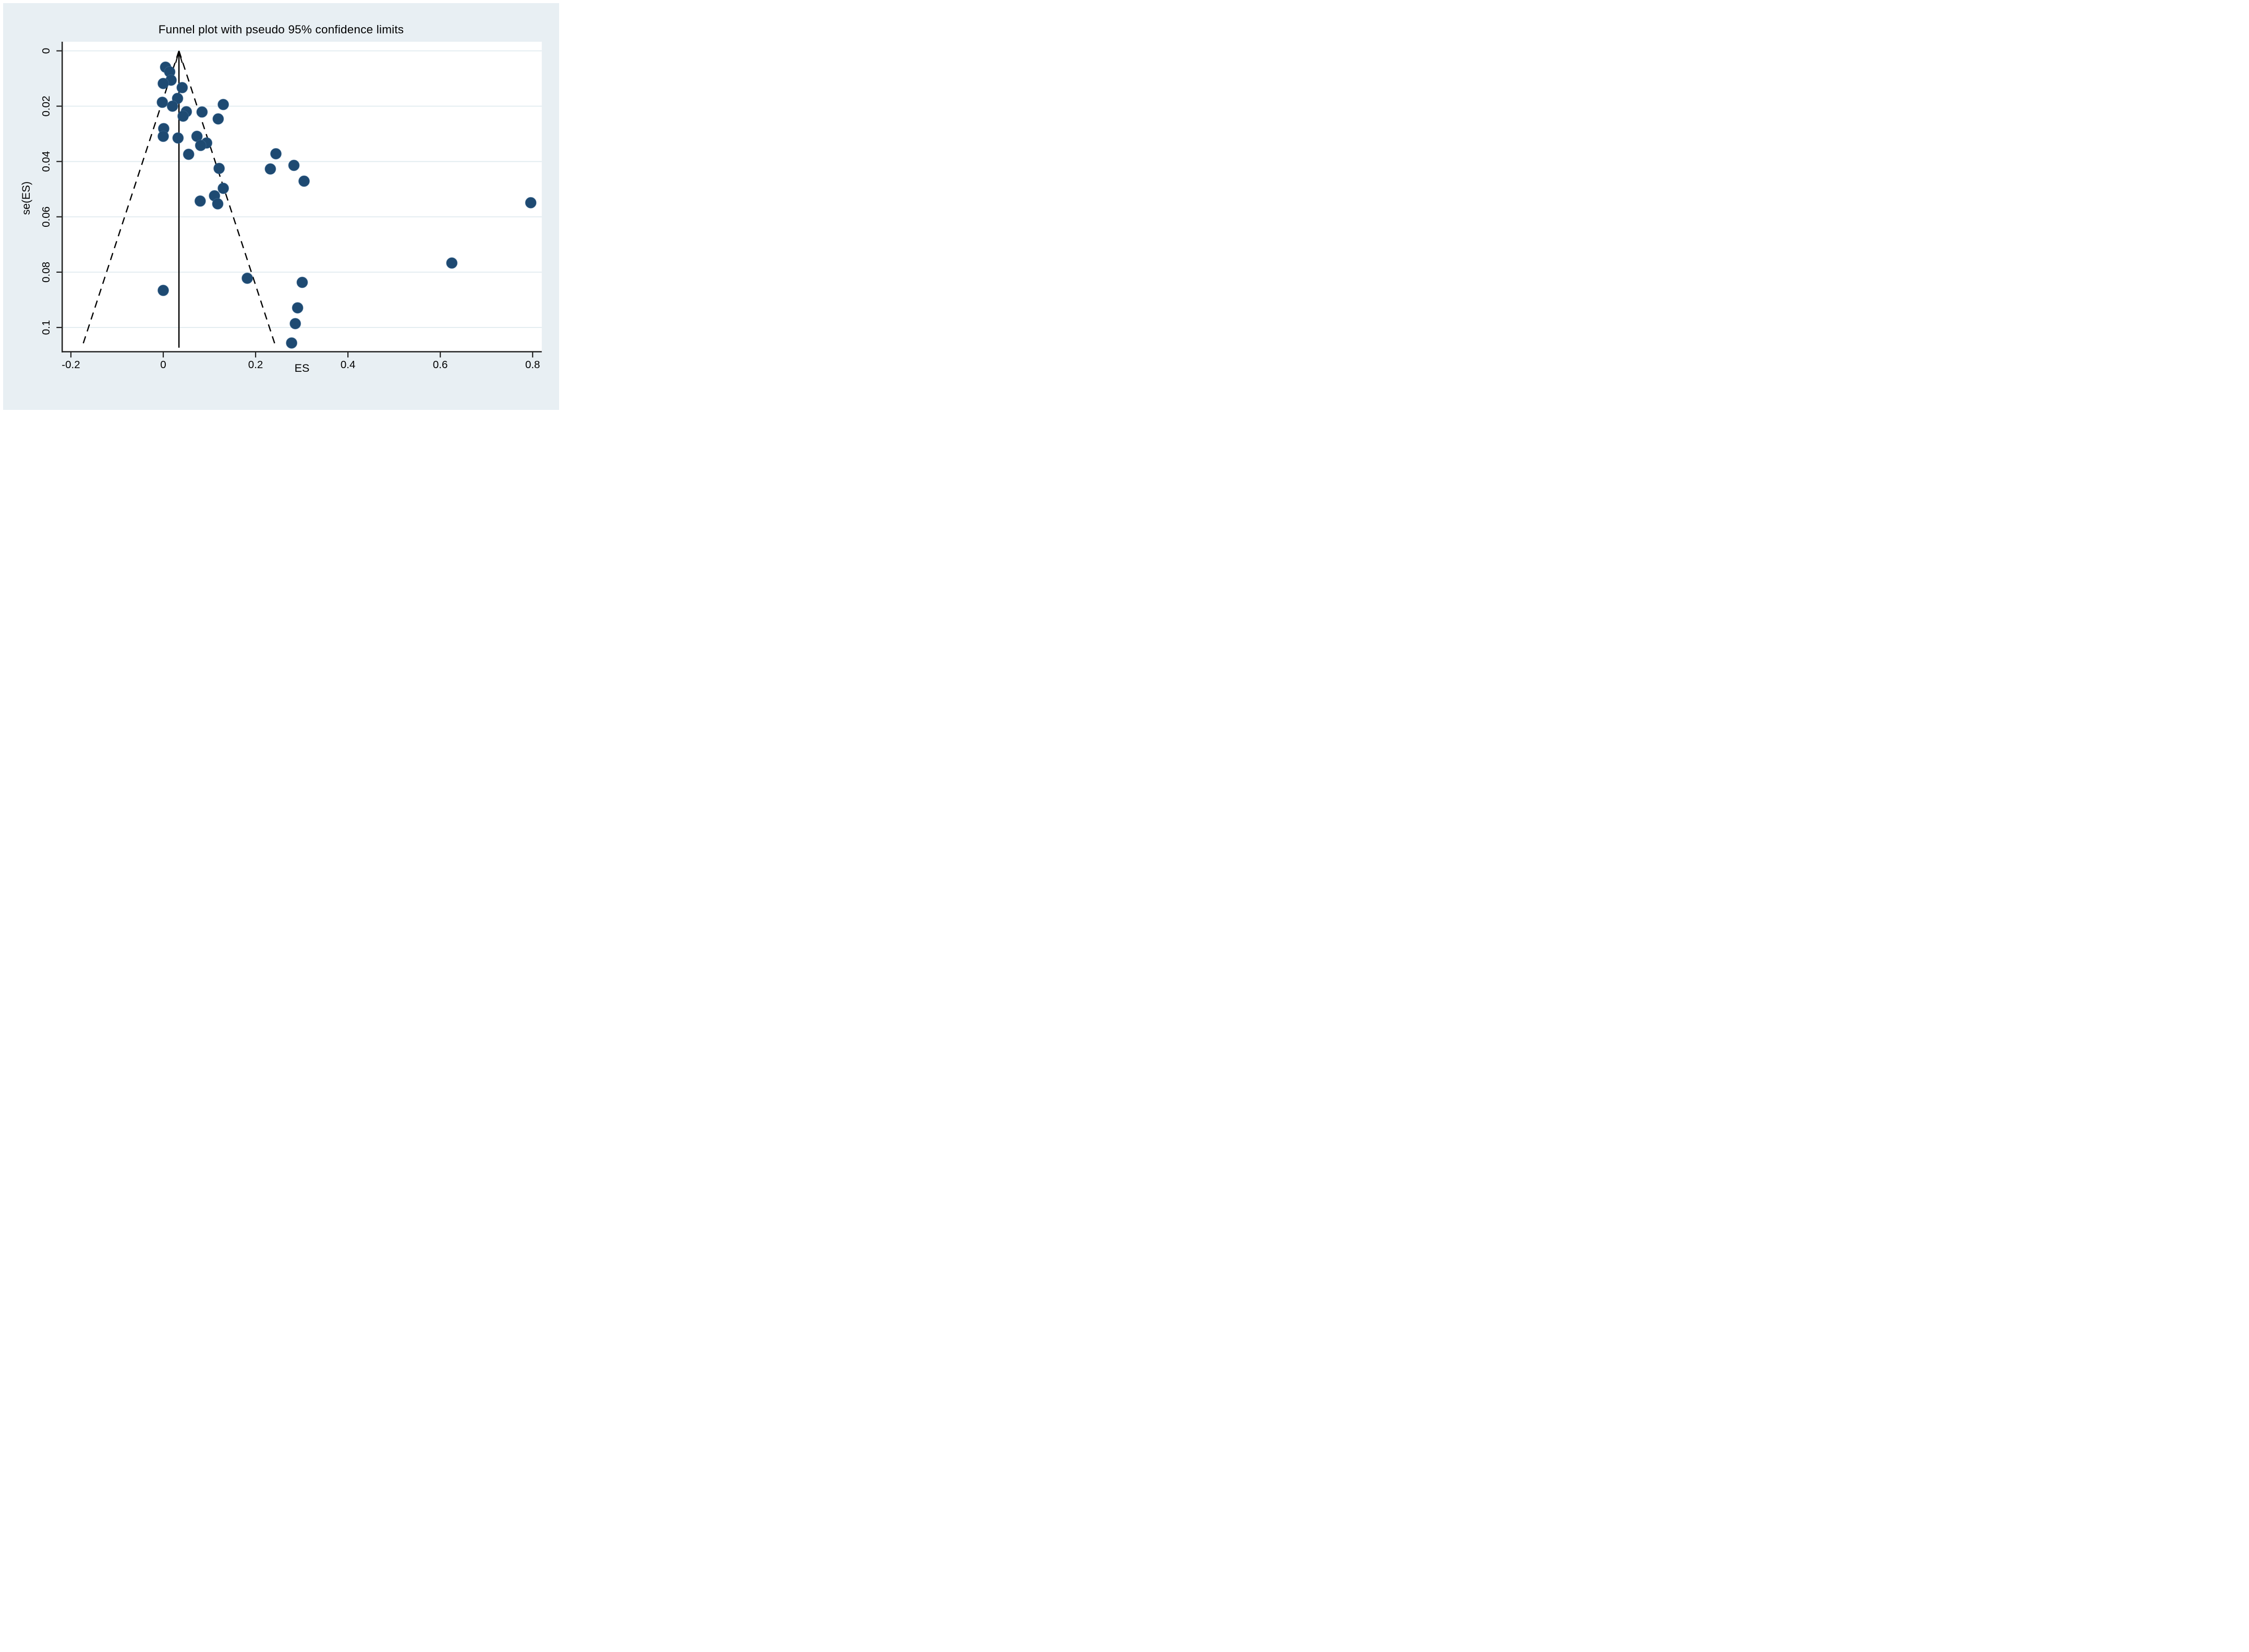 The width and height of the screenshot is (2249, 1652). I want to click on y-tick-label: 0.06, so click(46, 217).